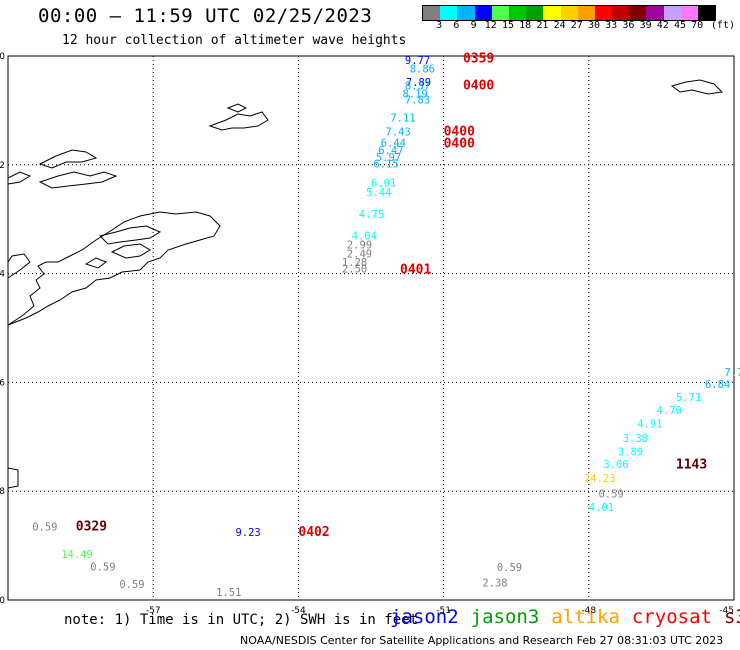 Image resolution: width=740 pixels, height=650 pixels. I want to click on time-label: 0401, so click(415, 270).